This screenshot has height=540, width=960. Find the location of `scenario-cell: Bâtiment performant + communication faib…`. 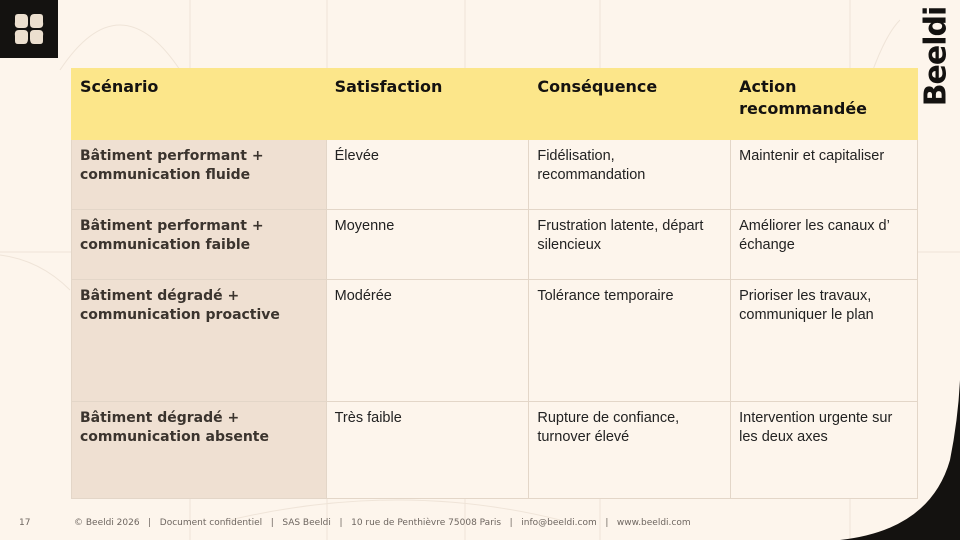

scenario-cell: Bâtiment performant + communication faib… is located at coordinates (199, 244).